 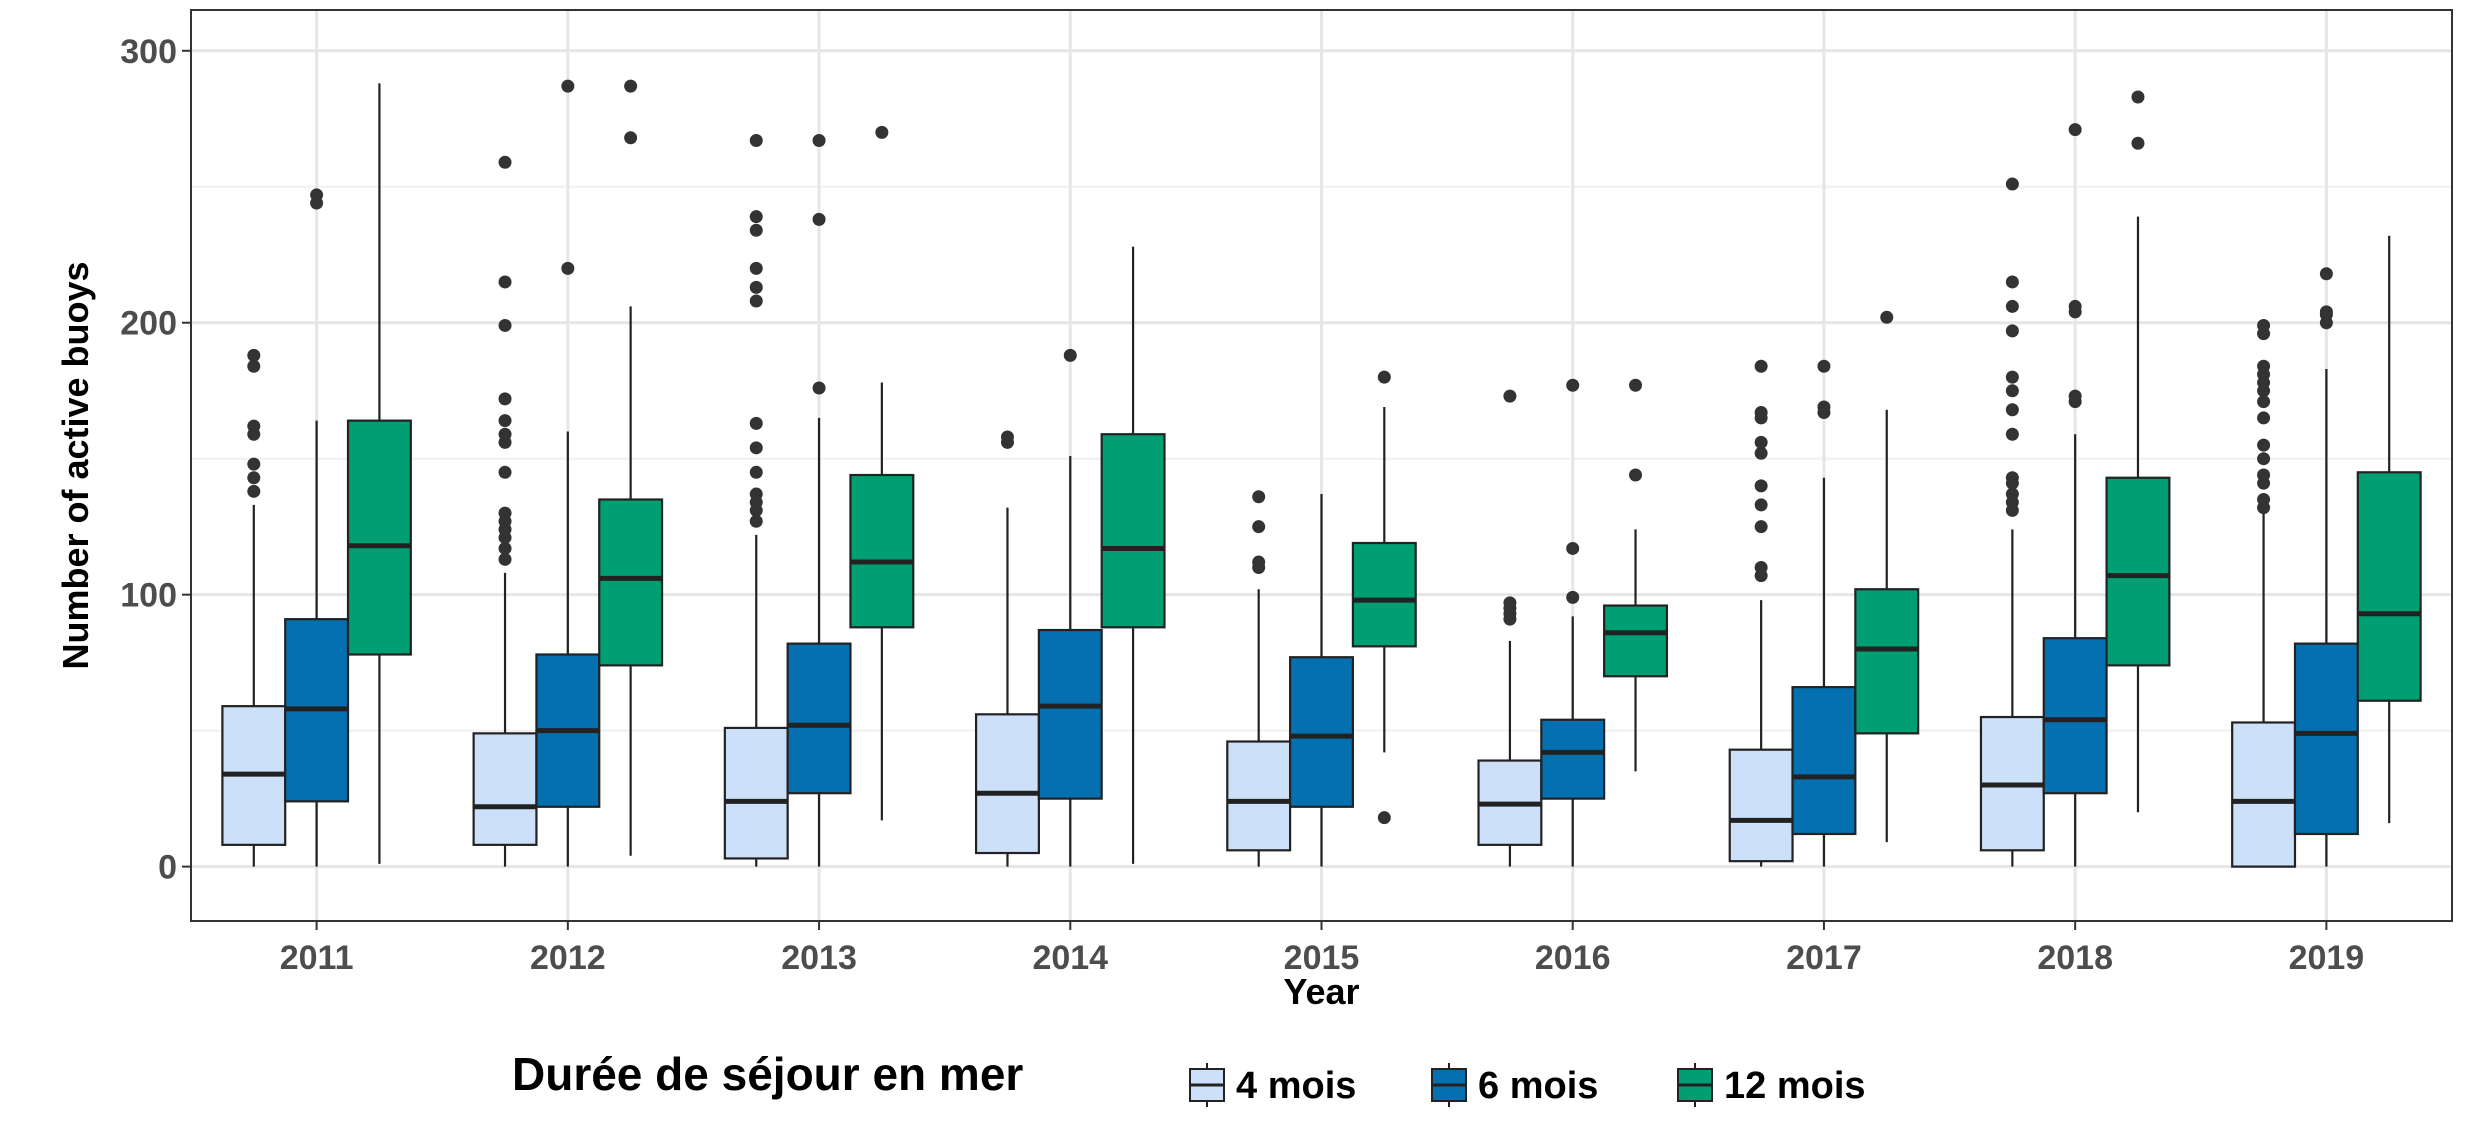 What do you see at coordinates (568, 958) in the screenshot?
I see `x-tick-label: 2012` at bounding box center [568, 958].